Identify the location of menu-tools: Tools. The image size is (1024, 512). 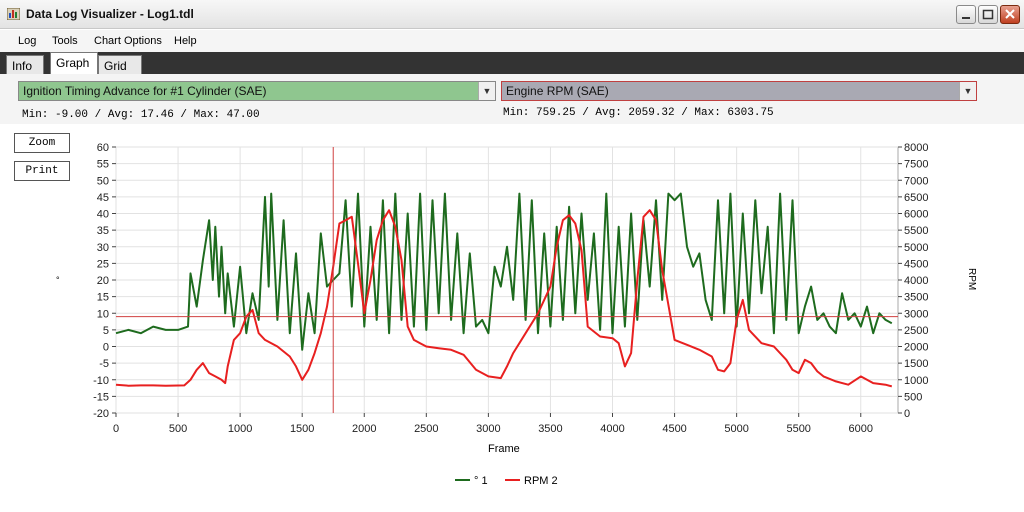
(65, 41).